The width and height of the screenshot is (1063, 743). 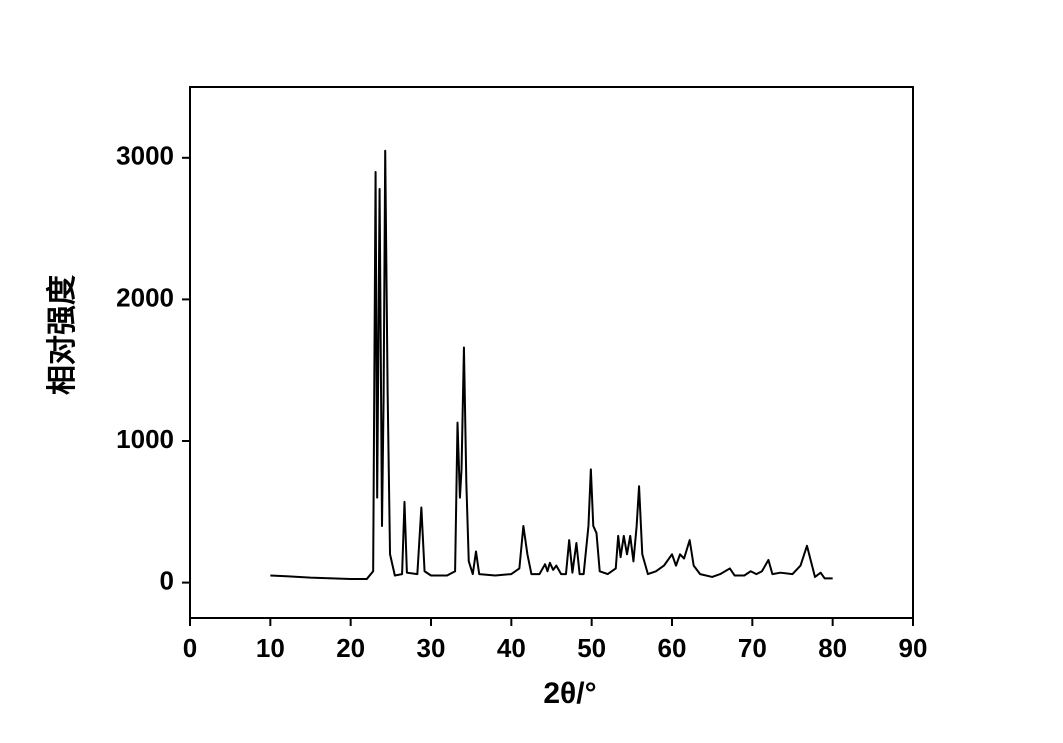 I want to click on x-tick-label: 30, so click(x=431, y=648).